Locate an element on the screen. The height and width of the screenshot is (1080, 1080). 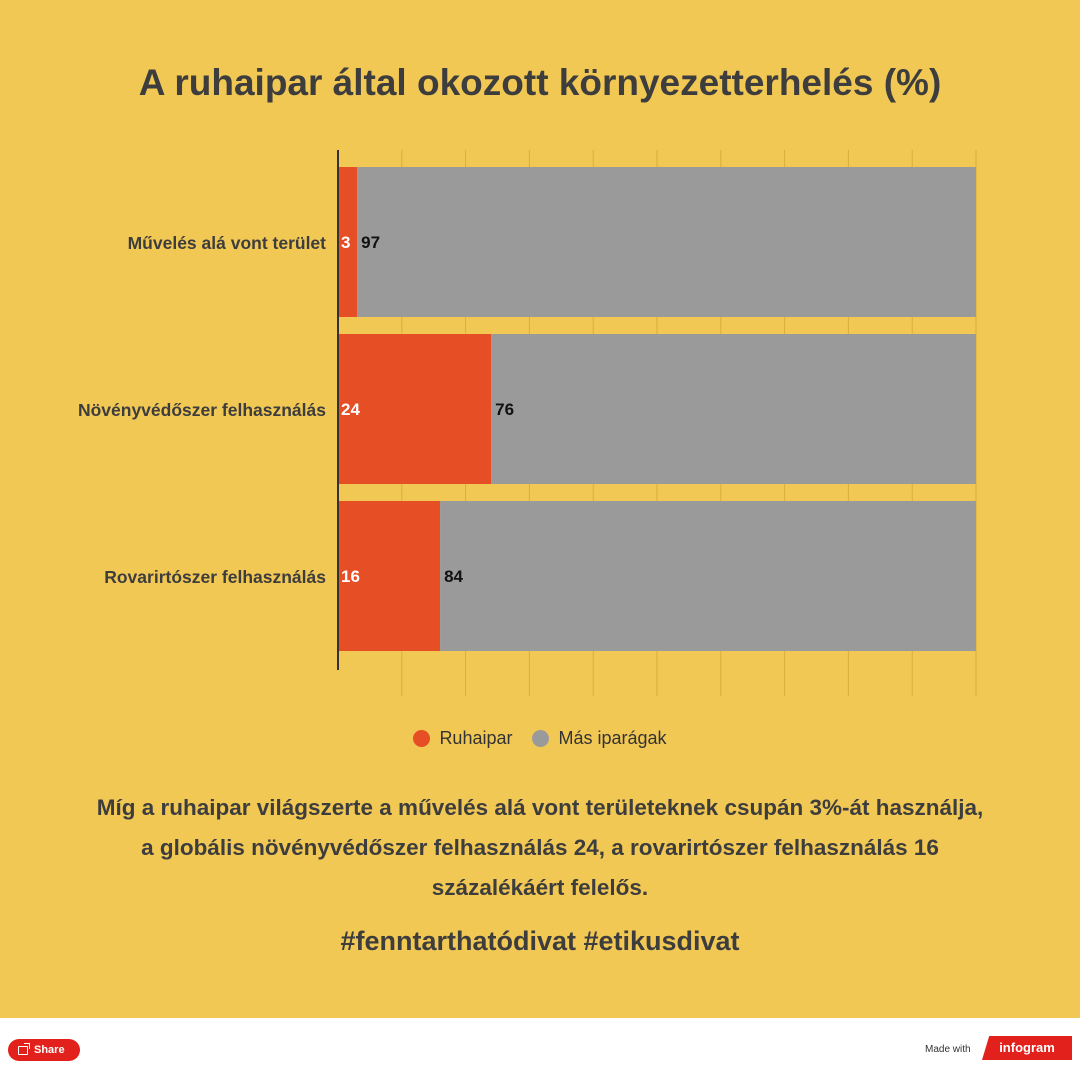
x-tick-label: 20% is located at coordinates (460, 708).